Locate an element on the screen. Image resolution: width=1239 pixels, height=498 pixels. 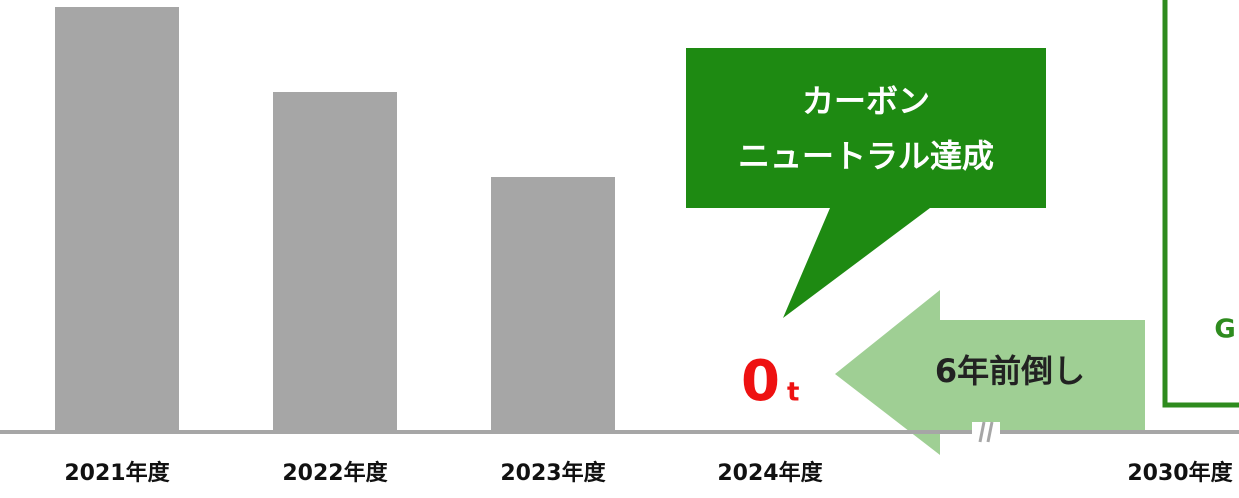
arrow is located at coordinates (990, 372).